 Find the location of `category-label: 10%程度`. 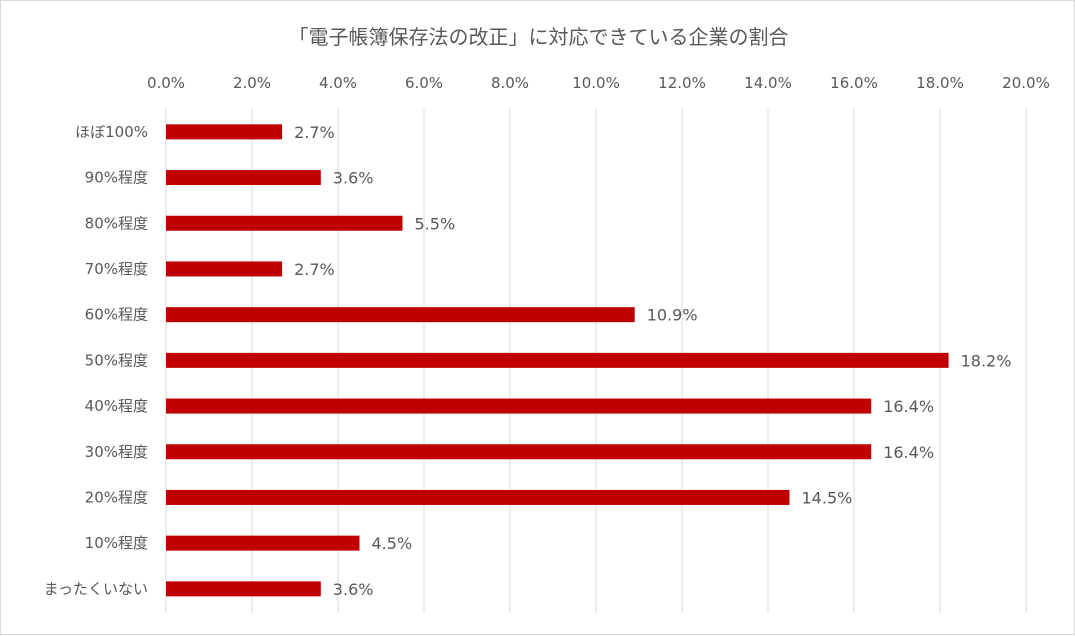

category-label: 10%程度 is located at coordinates (116, 543).